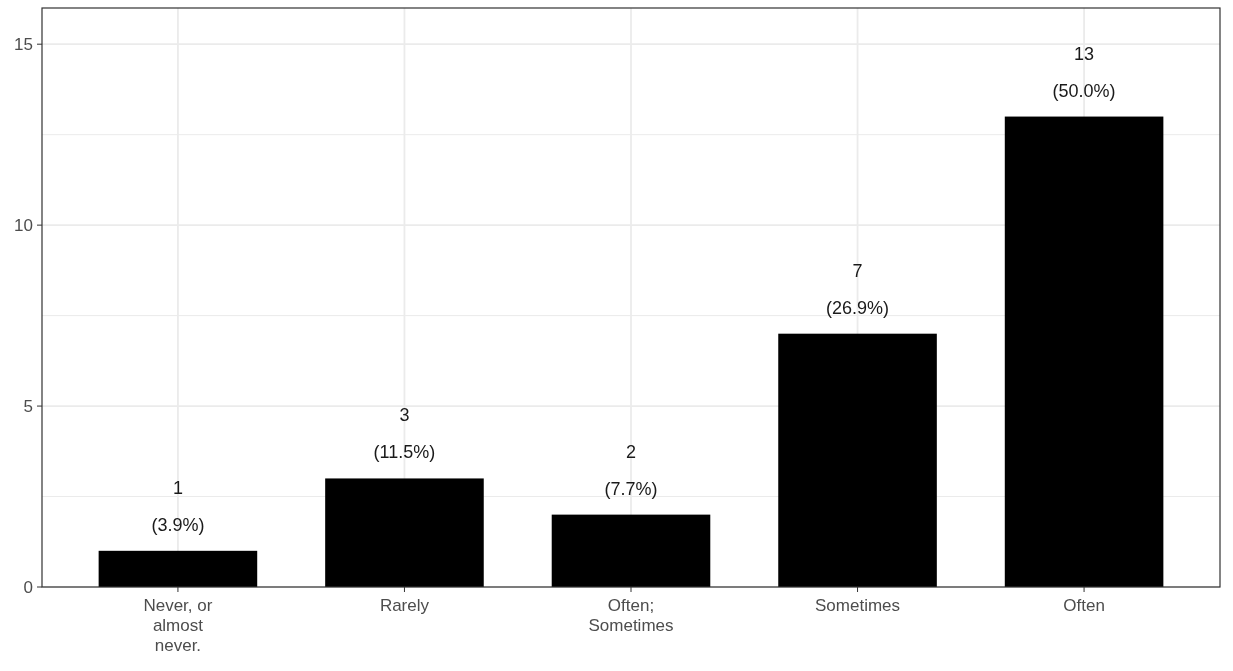 This screenshot has width=1233, height=671. I want to click on data-label: 1 (3.9%), so click(178, 506).